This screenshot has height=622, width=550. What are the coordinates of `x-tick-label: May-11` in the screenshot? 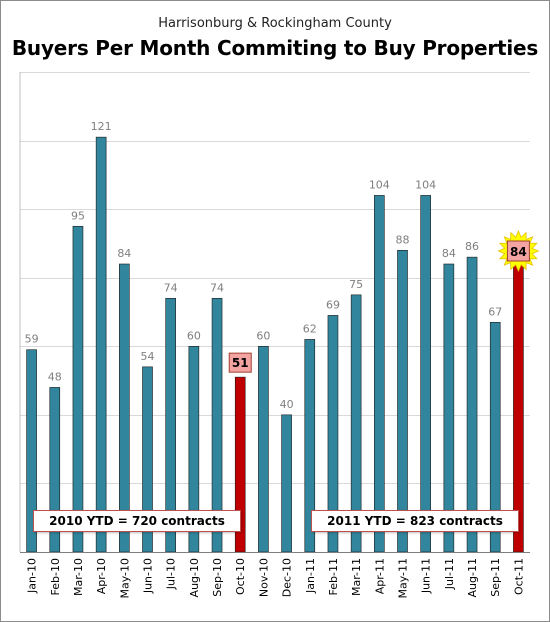 It's located at (403, 578).